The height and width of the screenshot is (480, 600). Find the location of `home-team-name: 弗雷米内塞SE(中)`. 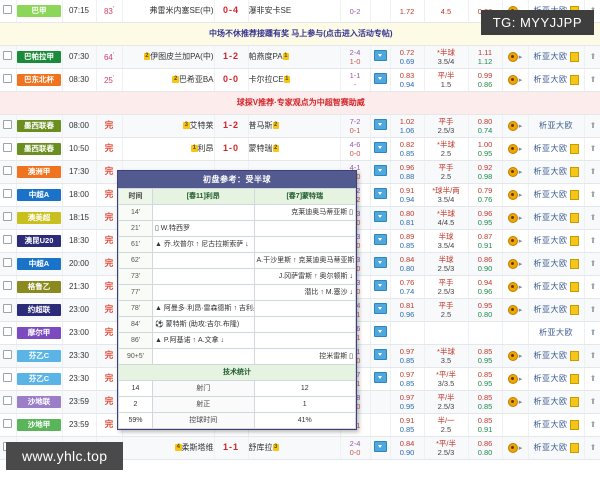

home-team-name: 弗雷米内塞SE(中) is located at coordinates (181, 10).